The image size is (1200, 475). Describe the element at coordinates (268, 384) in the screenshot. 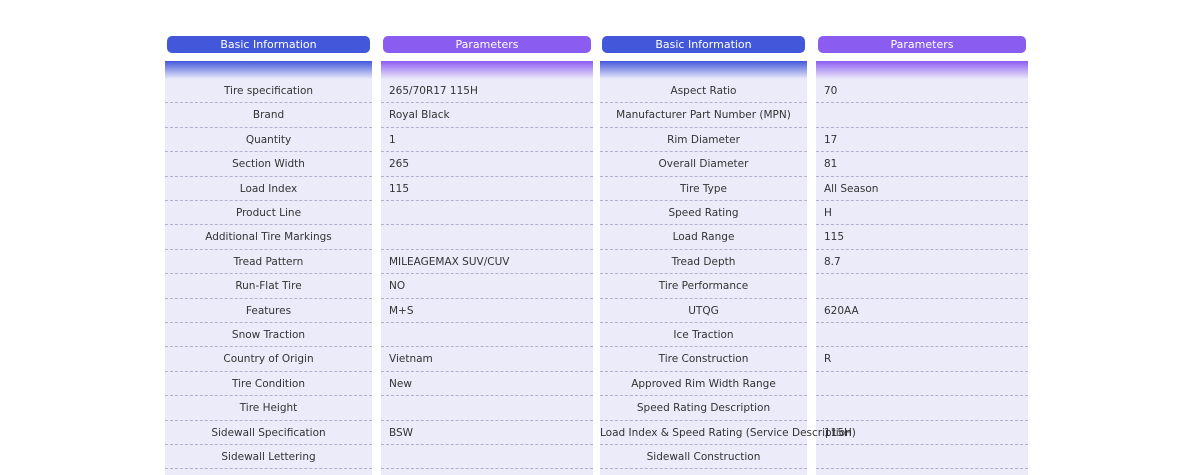

I see `row-label: Tire Condition` at that location.